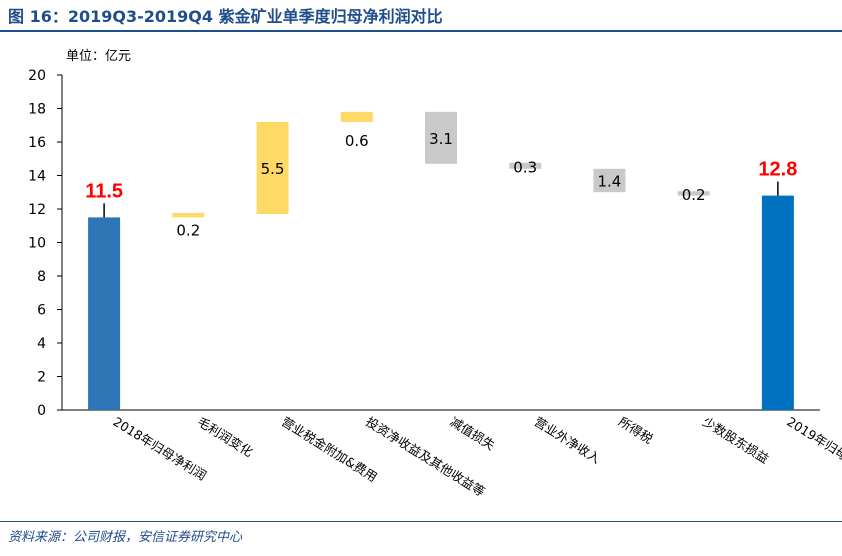 The image size is (842, 556). I want to click on data-label: 0.6, so click(357, 141).